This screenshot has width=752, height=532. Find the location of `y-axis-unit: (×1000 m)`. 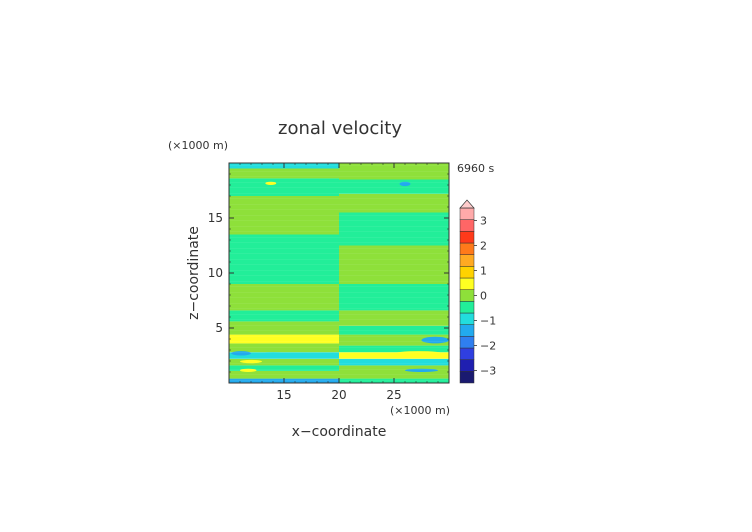

y-axis-unit: (×1000 m) is located at coordinates (198, 145).